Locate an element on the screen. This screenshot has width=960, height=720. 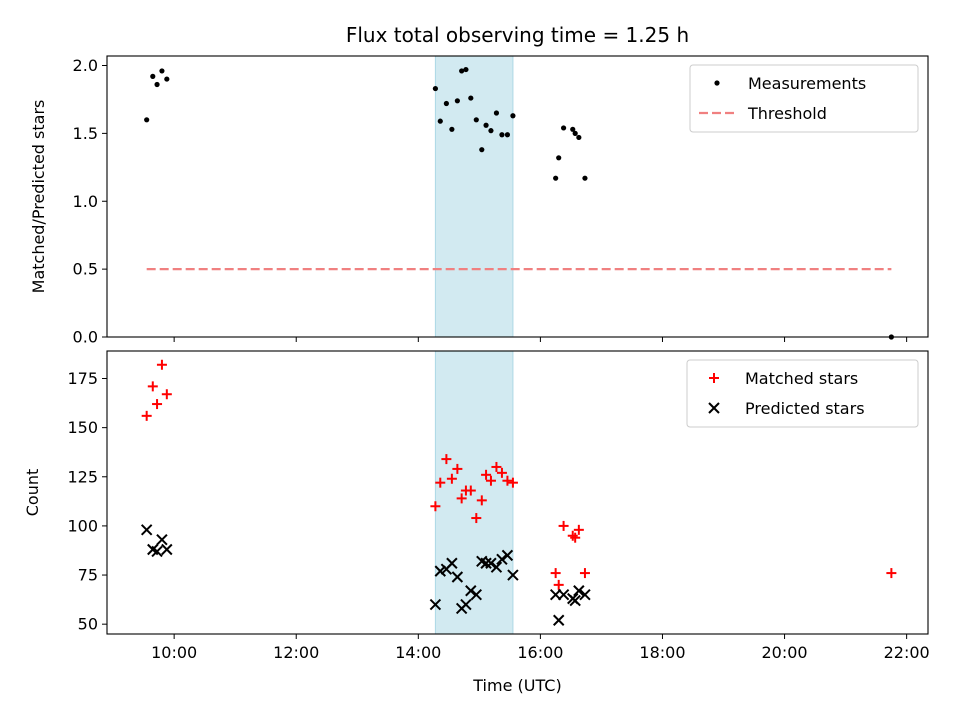
legend-marker-b is located at coordinates (714, 408).